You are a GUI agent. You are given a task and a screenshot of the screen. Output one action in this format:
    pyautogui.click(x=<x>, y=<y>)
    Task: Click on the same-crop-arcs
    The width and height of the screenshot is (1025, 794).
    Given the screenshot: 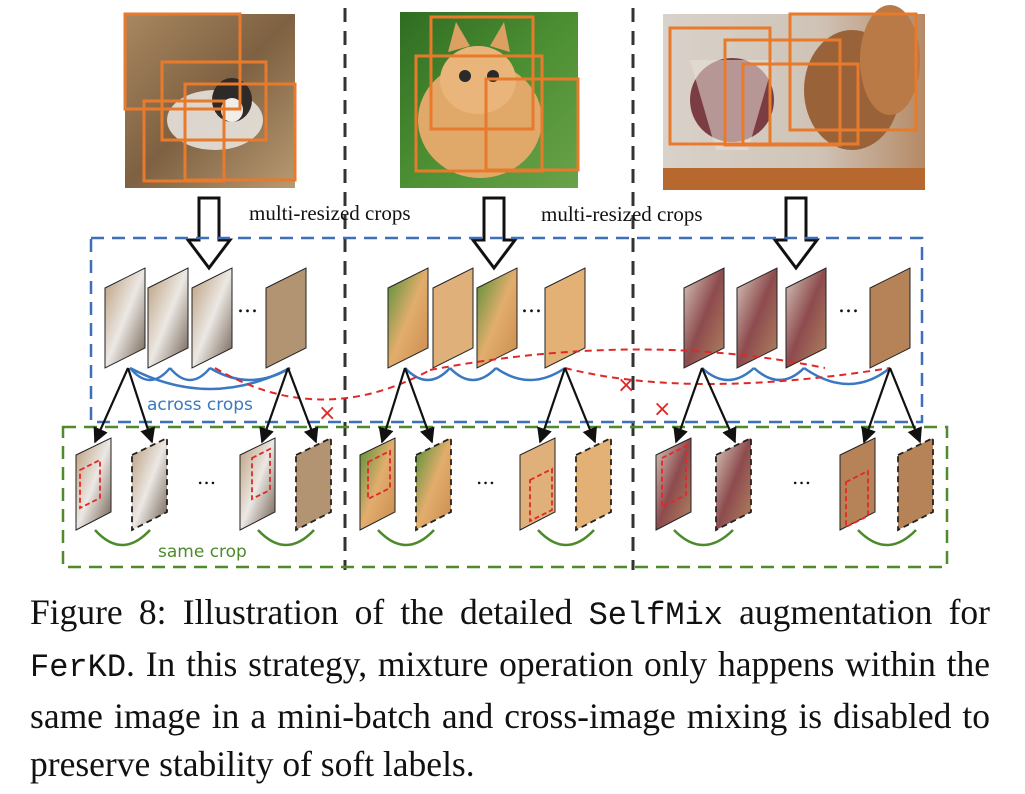 What is the action you would take?
    pyautogui.click(x=505, y=538)
    